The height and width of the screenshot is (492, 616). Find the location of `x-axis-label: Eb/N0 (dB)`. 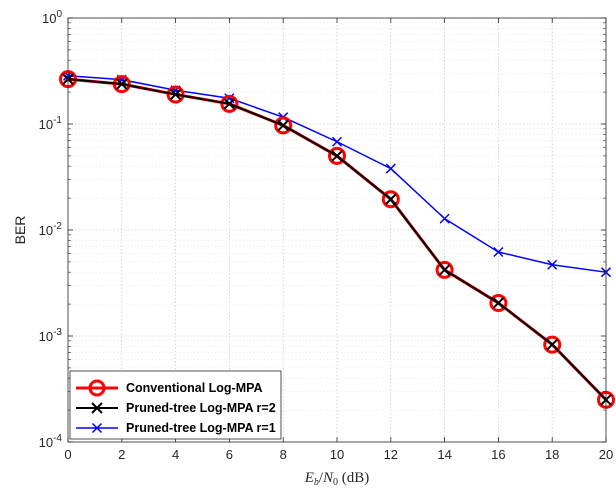

x-axis-label: Eb/N0 (dB) is located at coordinates (337, 479).